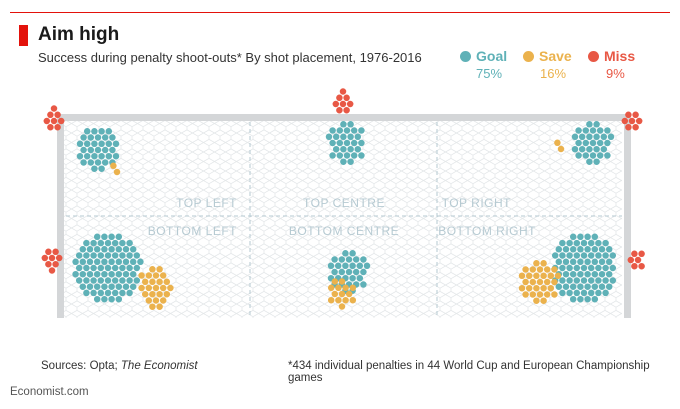 The image size is (680, 409). I want to click on economist-brand: Economist.com, so click(49, 392).